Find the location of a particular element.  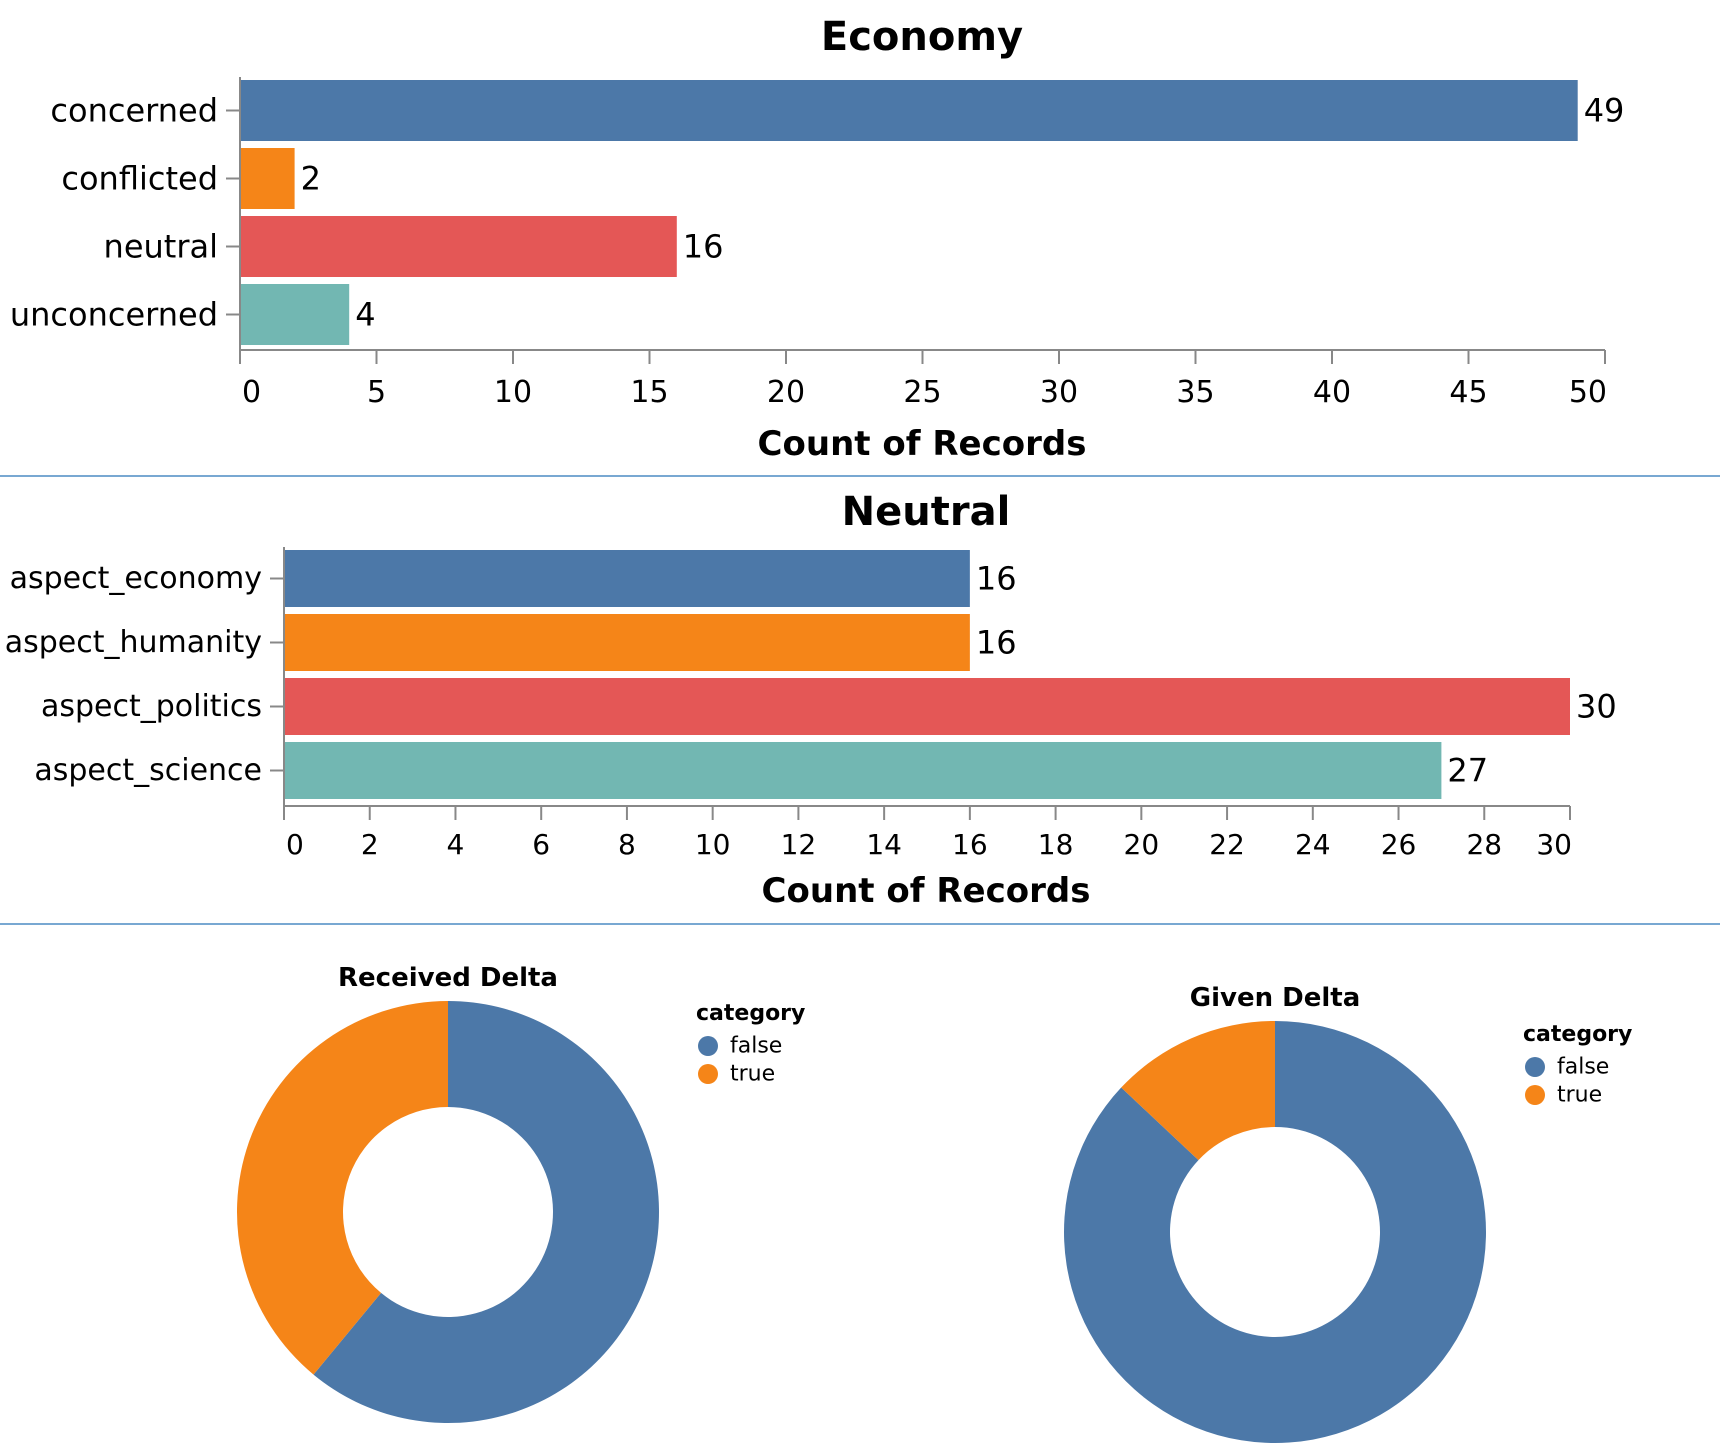

x-tick-label: 15 is located at coordinates (649, 392).